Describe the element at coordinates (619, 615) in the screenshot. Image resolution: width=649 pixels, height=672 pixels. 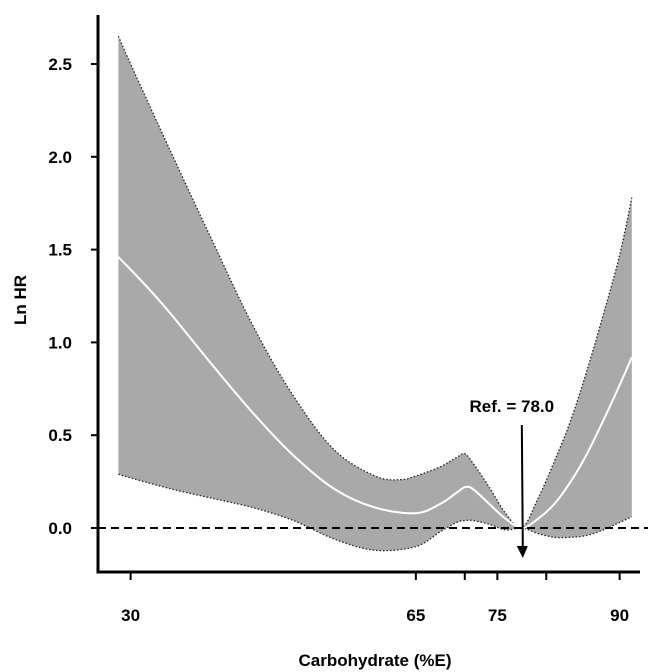
I see `x-tick-label: 90` at that location.